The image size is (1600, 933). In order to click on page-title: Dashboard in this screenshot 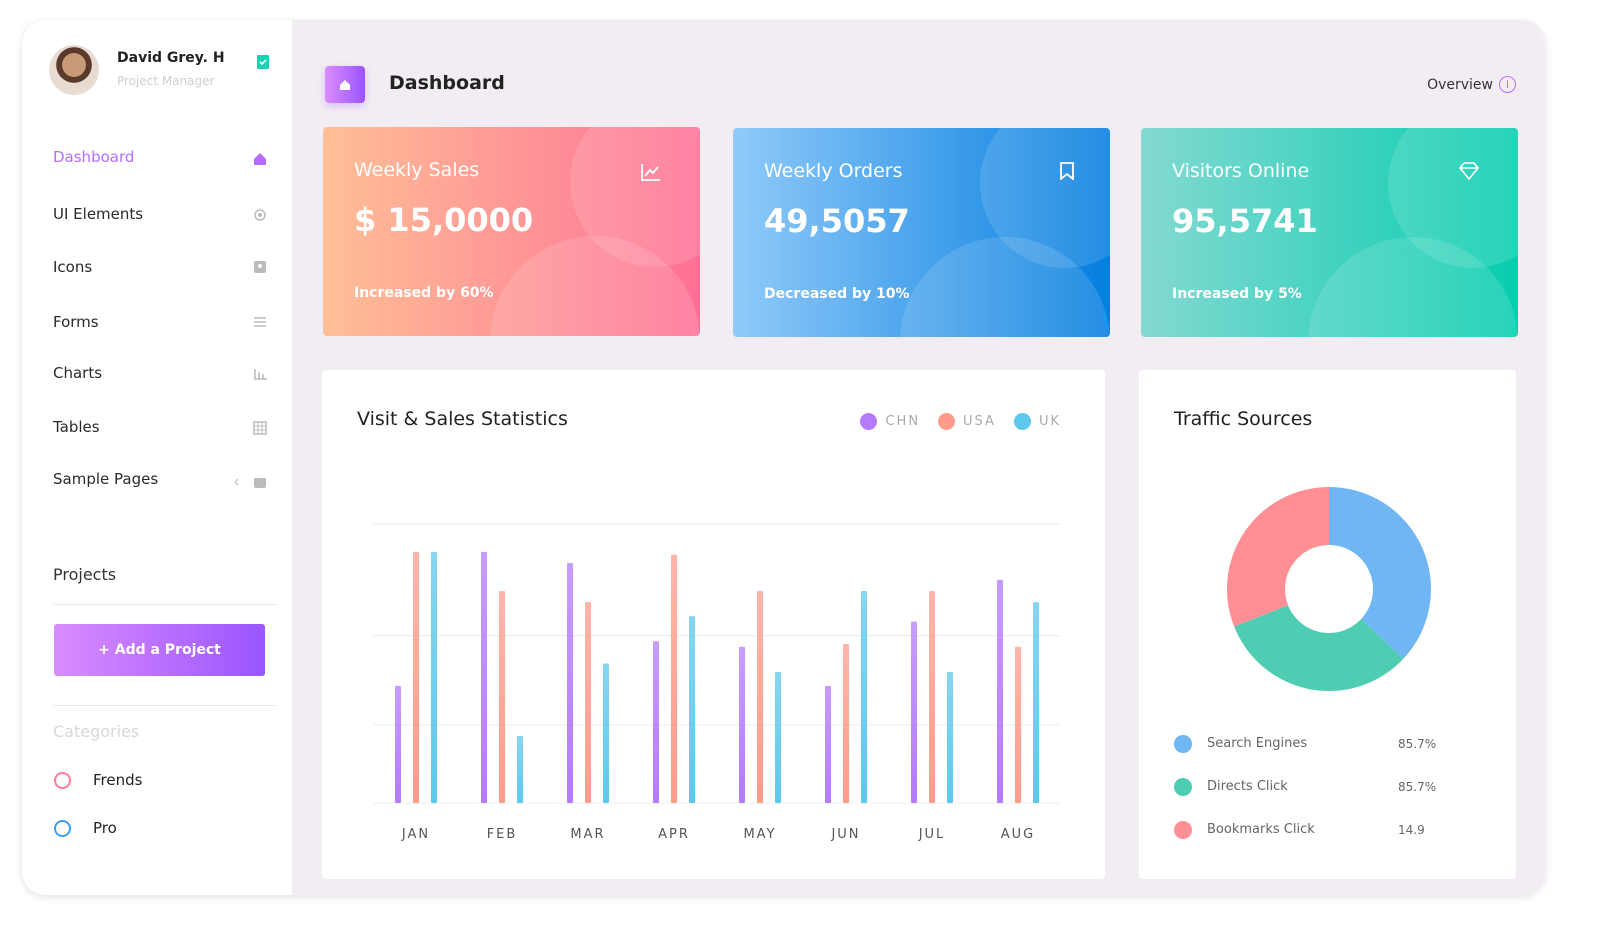, I will do `click(447, 83)`.